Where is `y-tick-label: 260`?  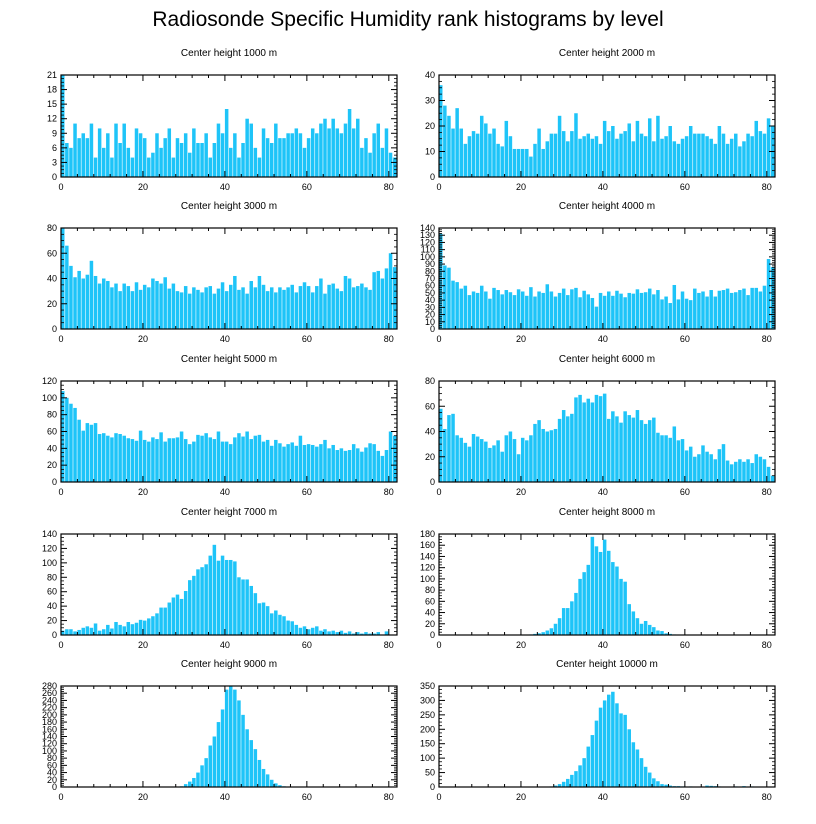 y-tick-label: 260 is located at coordinates (49, 693).